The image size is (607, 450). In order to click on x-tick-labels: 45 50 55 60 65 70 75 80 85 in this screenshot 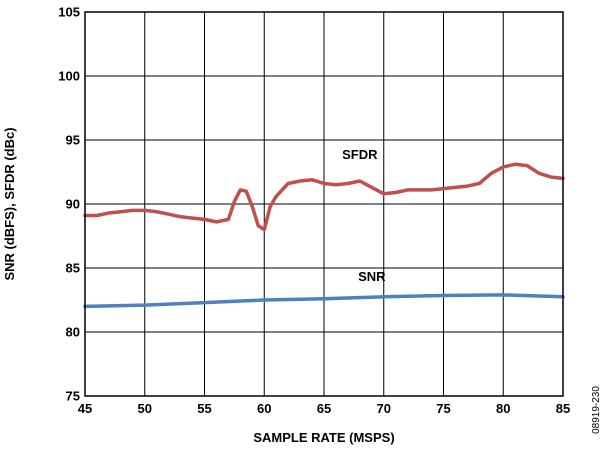, I will do `click(324, 408)`.